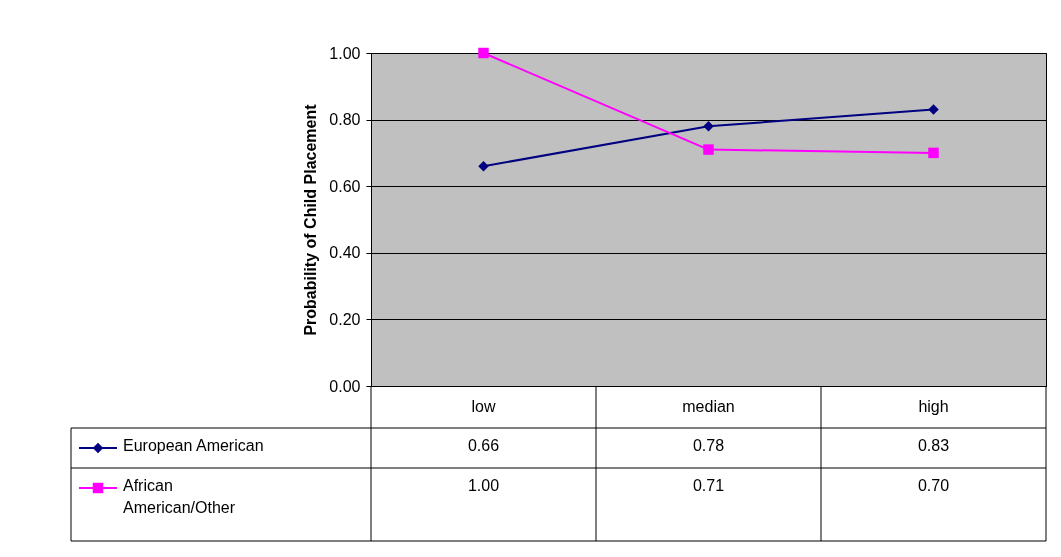  Describe the element at coordinates (345, 253) in the screenshot. I see `y-tick-label: 0.40` at that location.